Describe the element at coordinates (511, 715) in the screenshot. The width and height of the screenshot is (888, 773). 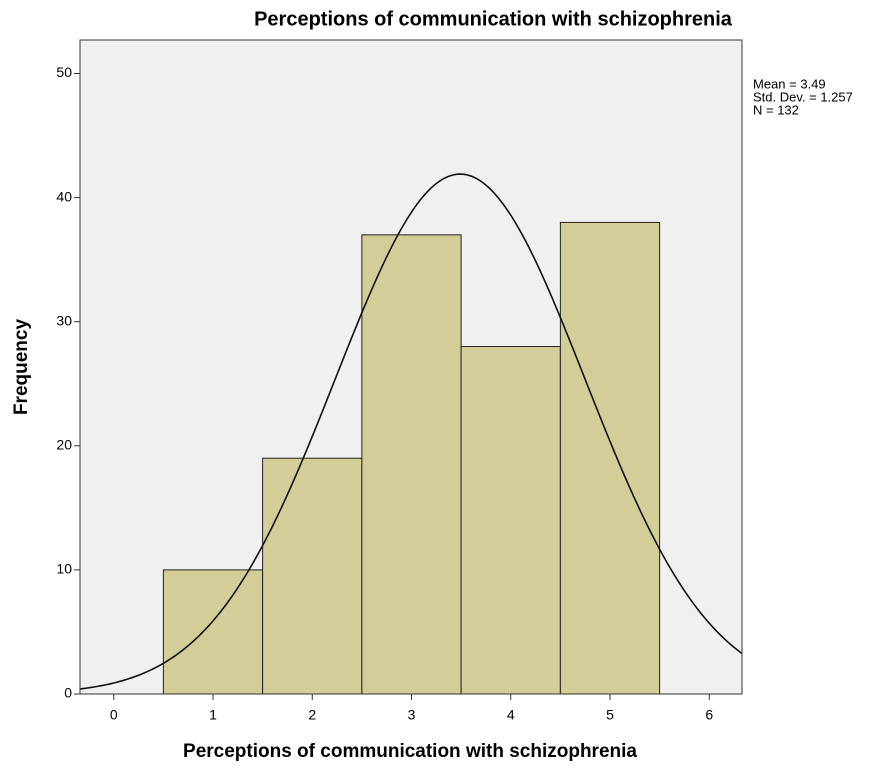
I see `x-tick-label: 4` at that location.